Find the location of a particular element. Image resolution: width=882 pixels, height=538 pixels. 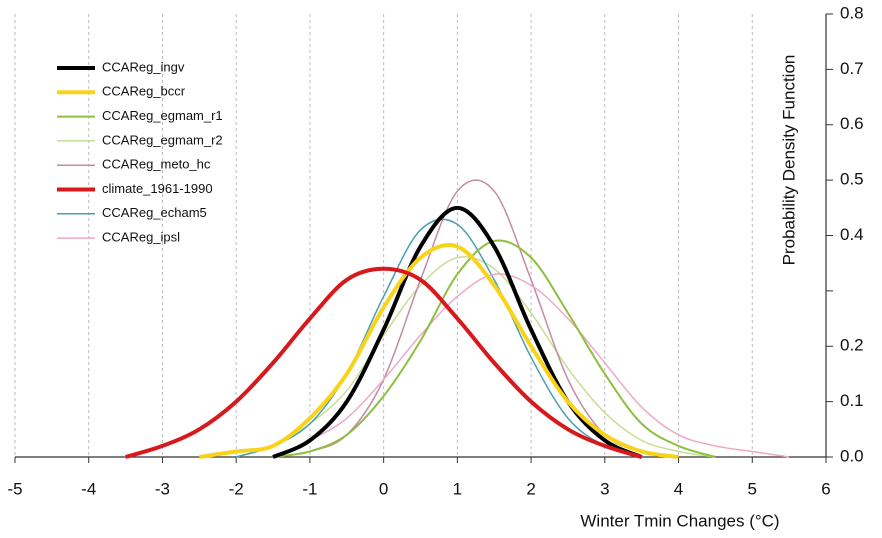

x-tick-label: 4 is located at coordinates (678, 488).